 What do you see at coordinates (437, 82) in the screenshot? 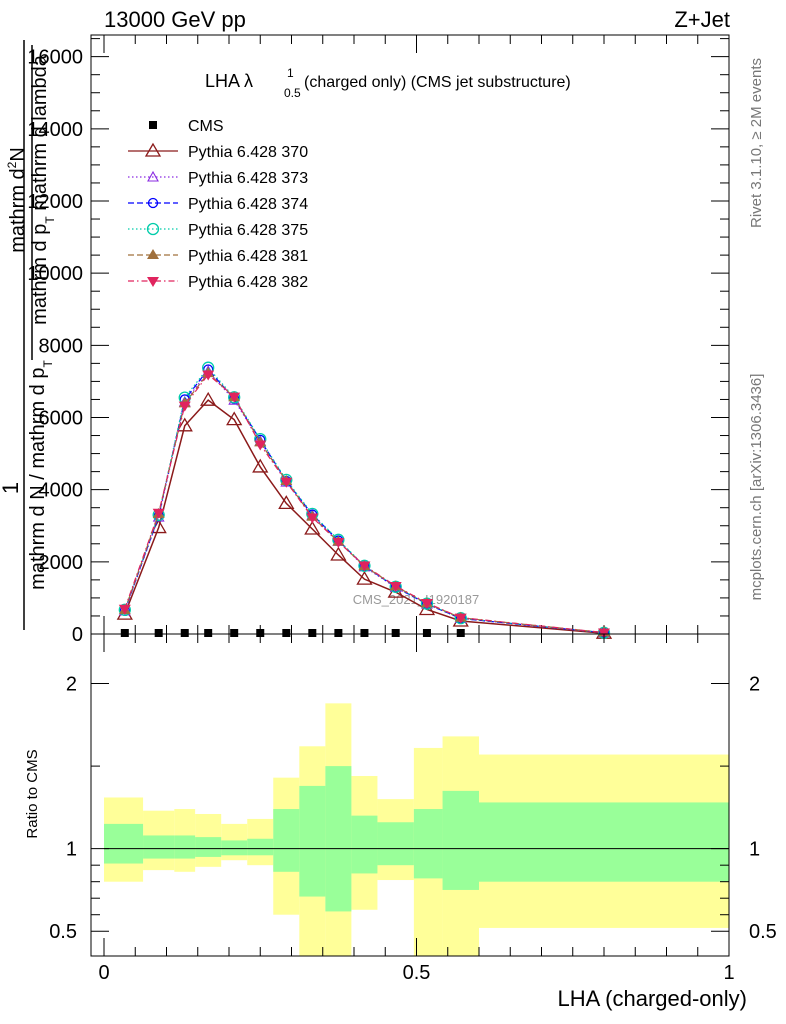
I see `title-rest: (charged only) (CMS jet substructure)` at bounding box center [437, 82].